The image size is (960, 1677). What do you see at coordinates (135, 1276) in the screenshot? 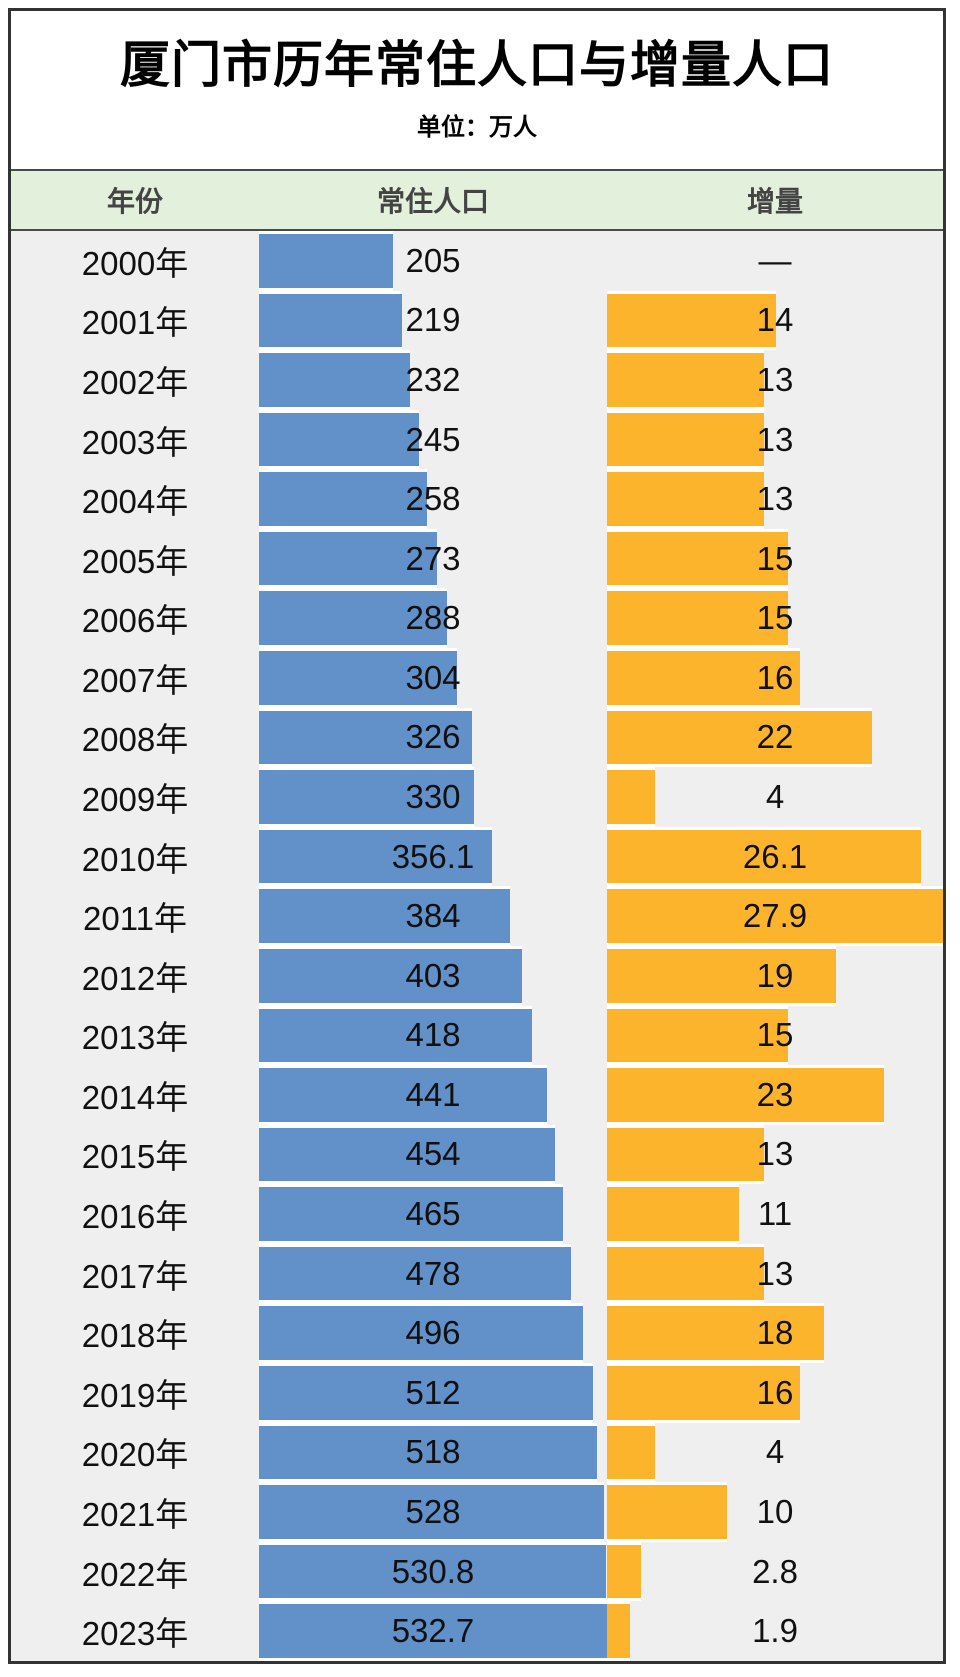
I see `year-label: 2017年` at bounding box center [135, 1276].